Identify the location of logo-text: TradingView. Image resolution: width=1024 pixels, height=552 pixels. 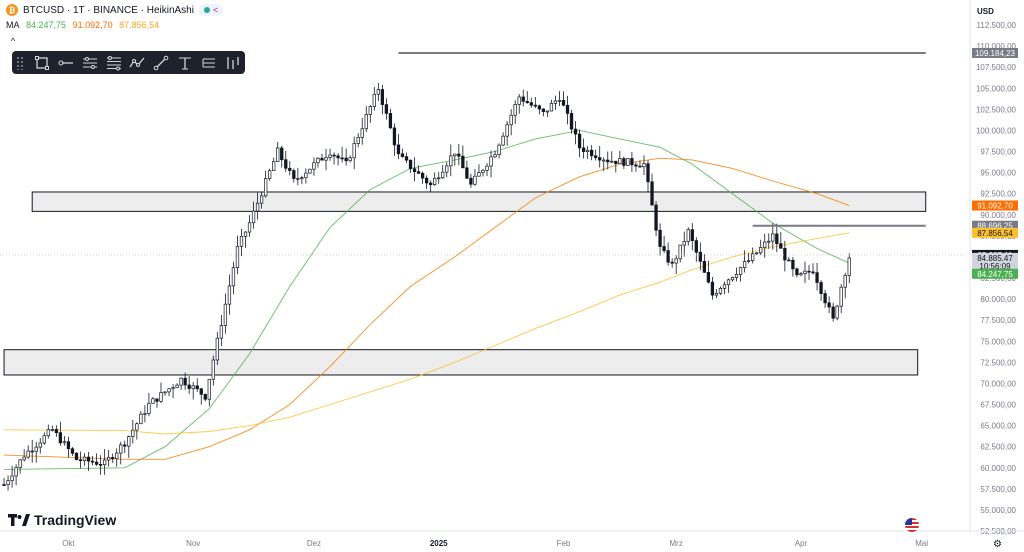
(75, 520).